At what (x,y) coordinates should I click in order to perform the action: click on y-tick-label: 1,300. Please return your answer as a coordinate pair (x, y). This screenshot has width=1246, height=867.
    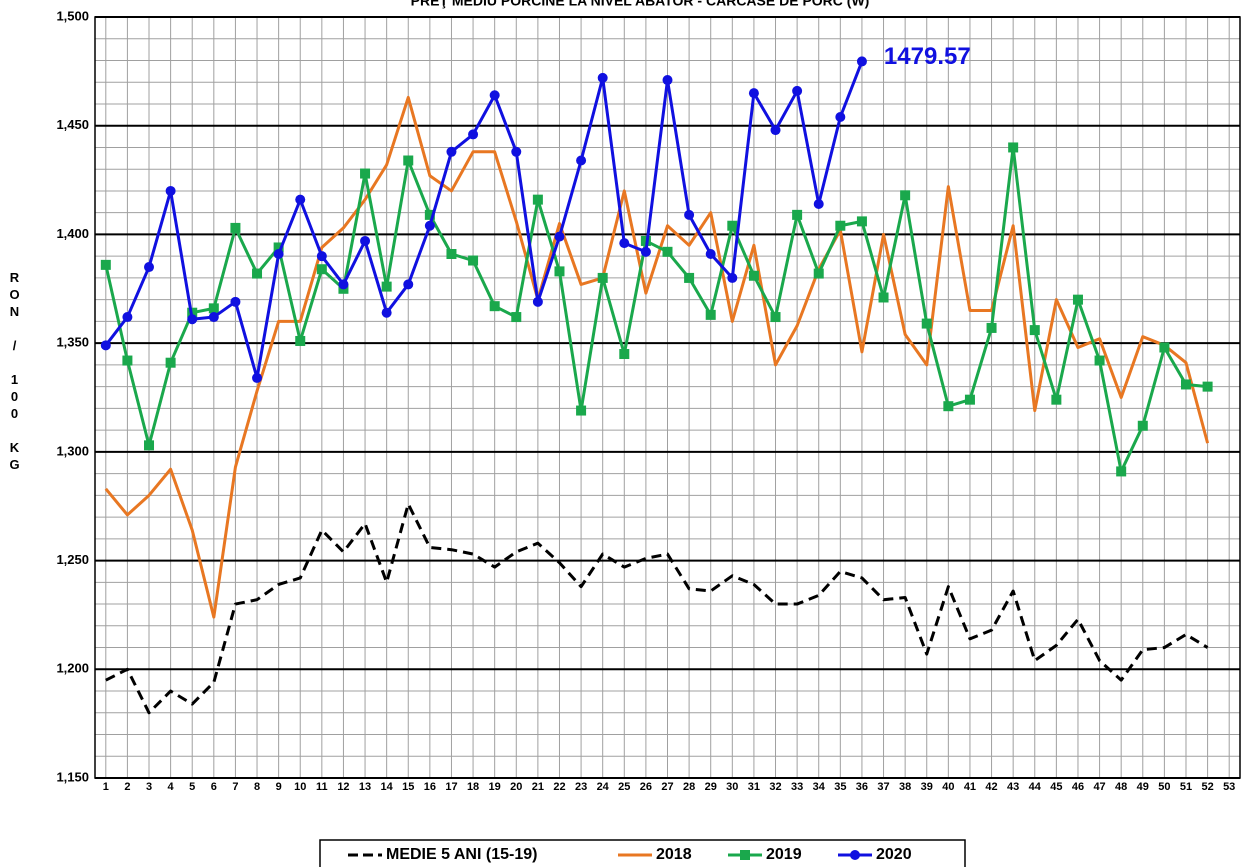
    Looking at the image, I should click on (72, 450).